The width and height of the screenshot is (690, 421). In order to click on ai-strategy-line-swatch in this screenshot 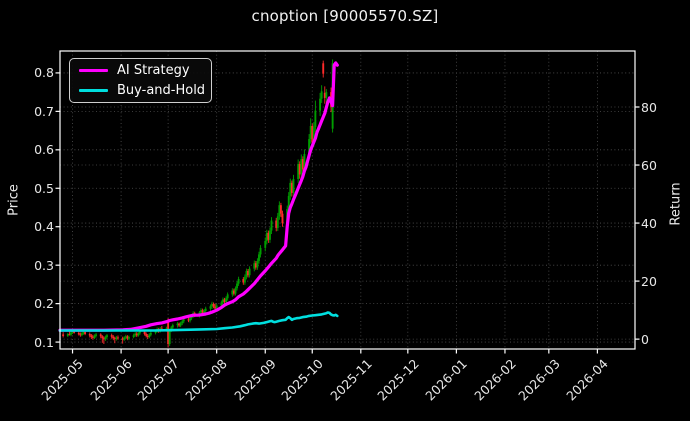, I will do `click(93, 70)`.